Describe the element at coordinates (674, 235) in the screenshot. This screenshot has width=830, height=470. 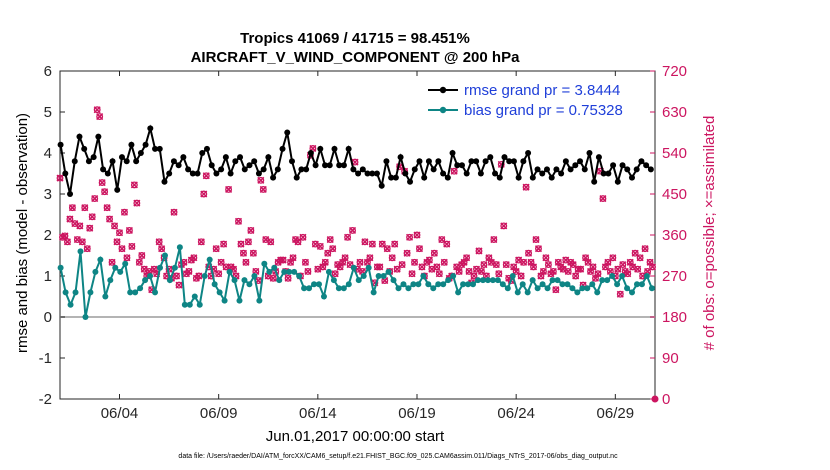
I see `y-right-tick-label: 360` at that location.